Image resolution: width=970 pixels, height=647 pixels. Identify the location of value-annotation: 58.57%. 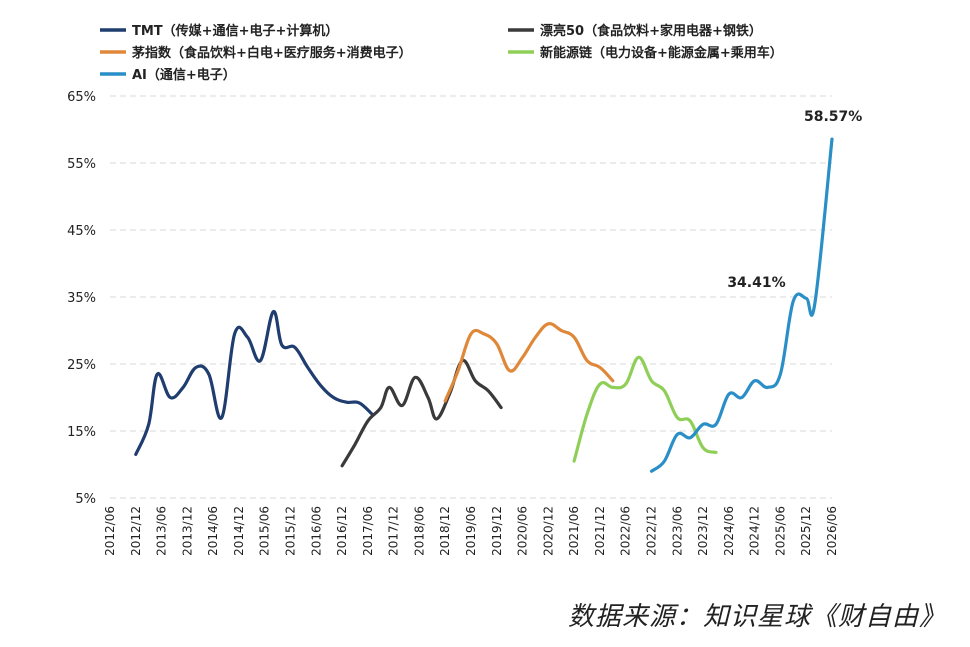
(833, 117).